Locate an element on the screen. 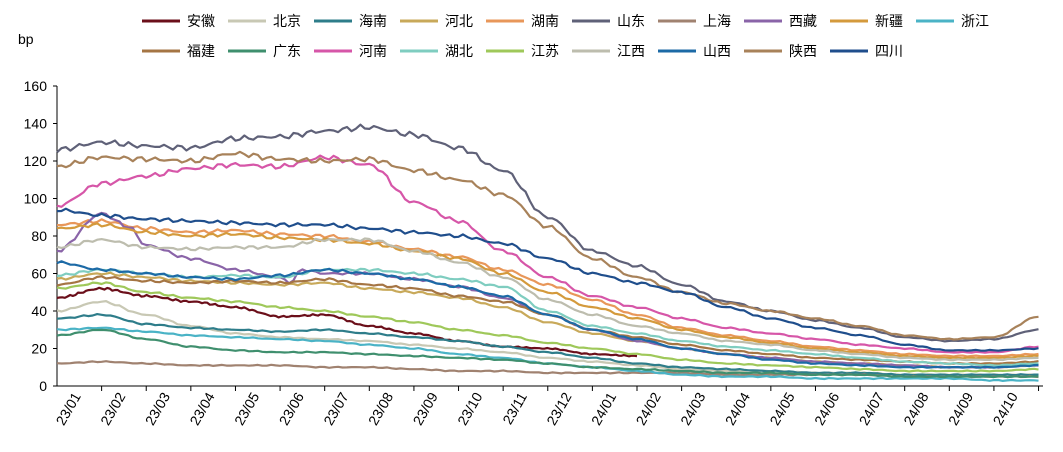 This screenshot has width=1063, height=452. legend-label-10: 福建 is located at coordinates (201, 51).